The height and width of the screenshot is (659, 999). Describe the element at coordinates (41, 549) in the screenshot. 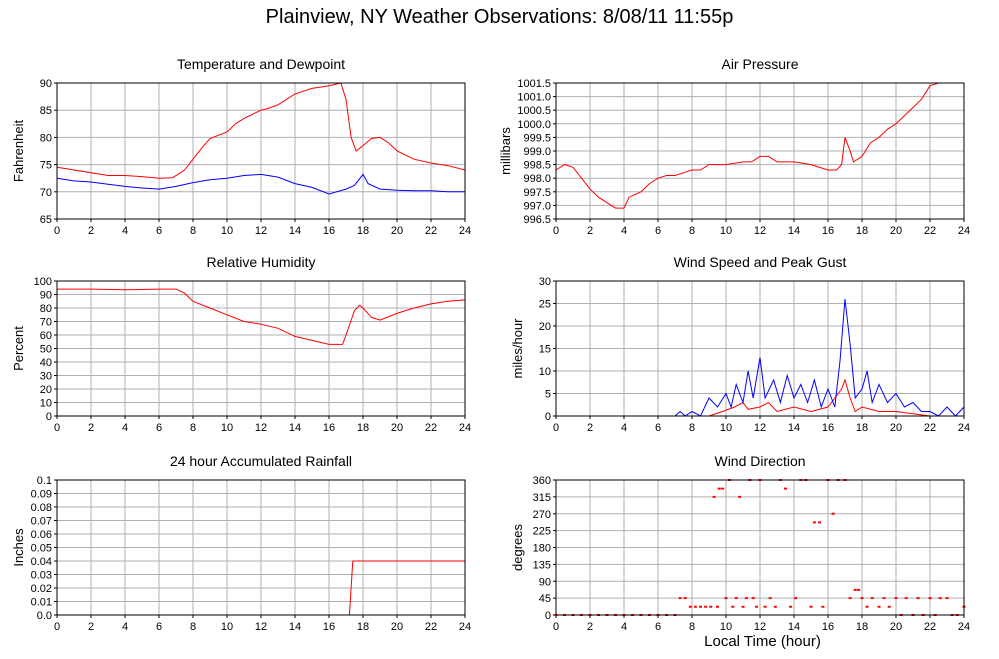

I see `y-tick-label: 0.05` at that location.